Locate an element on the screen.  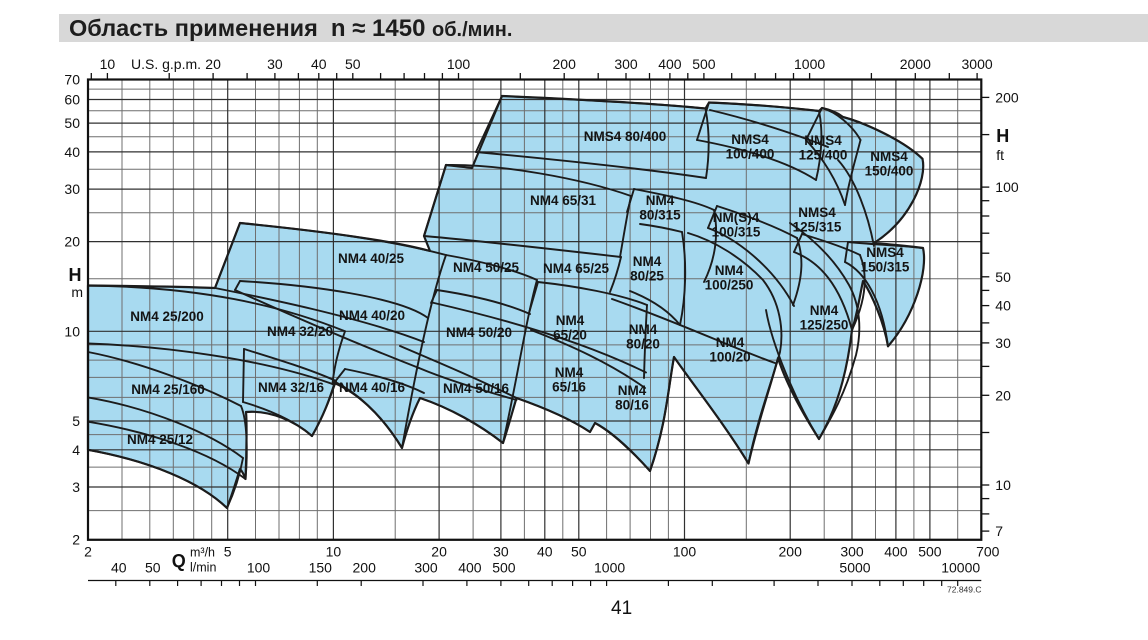
svg-text: 150 is located at coordinates (321, 568).